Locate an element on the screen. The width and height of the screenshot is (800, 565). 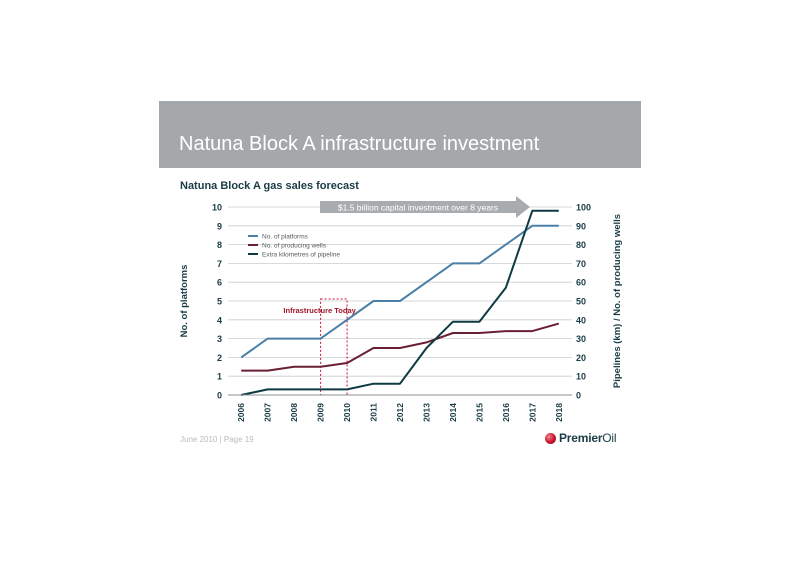
infrastructure-box-group: Infrastructure Today is located at coordinates (320, 347).